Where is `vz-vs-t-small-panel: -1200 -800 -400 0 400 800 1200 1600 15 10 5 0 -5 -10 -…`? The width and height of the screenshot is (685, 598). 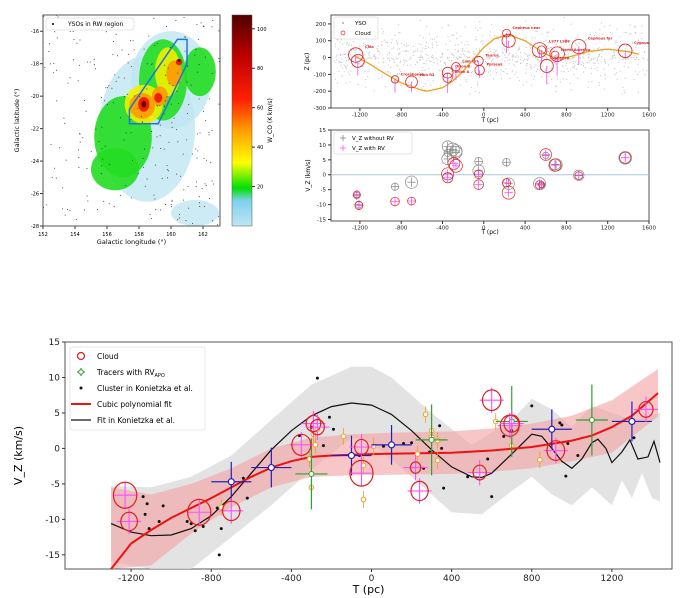
vz-vs-t-small-panel: -1200 -800 -400 0 400 800 1200 1600 15 10 5 0 -5 -10 -… is located at coordinates (480, 182).